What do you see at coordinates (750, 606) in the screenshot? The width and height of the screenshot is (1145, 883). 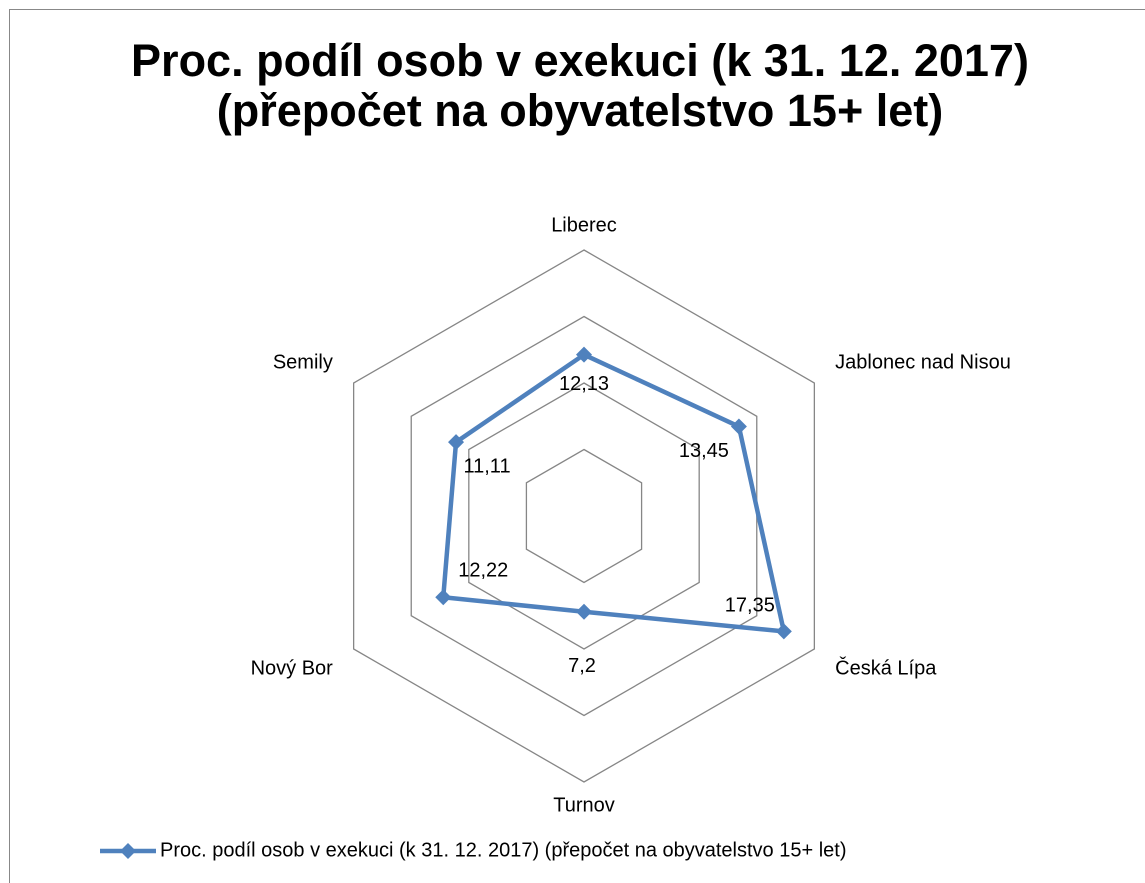 I see `data-label: 17,35` at bounding box center [750, 606].